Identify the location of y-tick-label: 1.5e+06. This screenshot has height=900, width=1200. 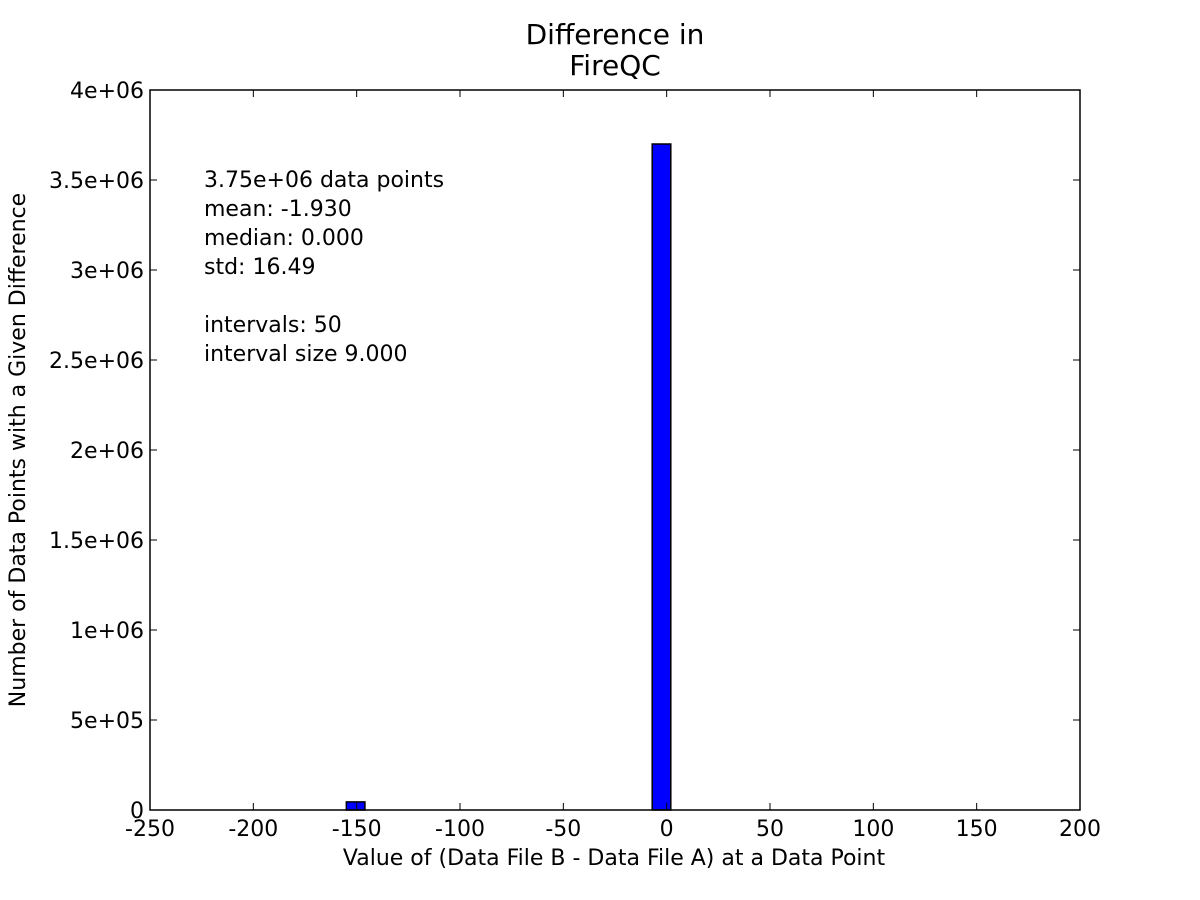
(96, 541).